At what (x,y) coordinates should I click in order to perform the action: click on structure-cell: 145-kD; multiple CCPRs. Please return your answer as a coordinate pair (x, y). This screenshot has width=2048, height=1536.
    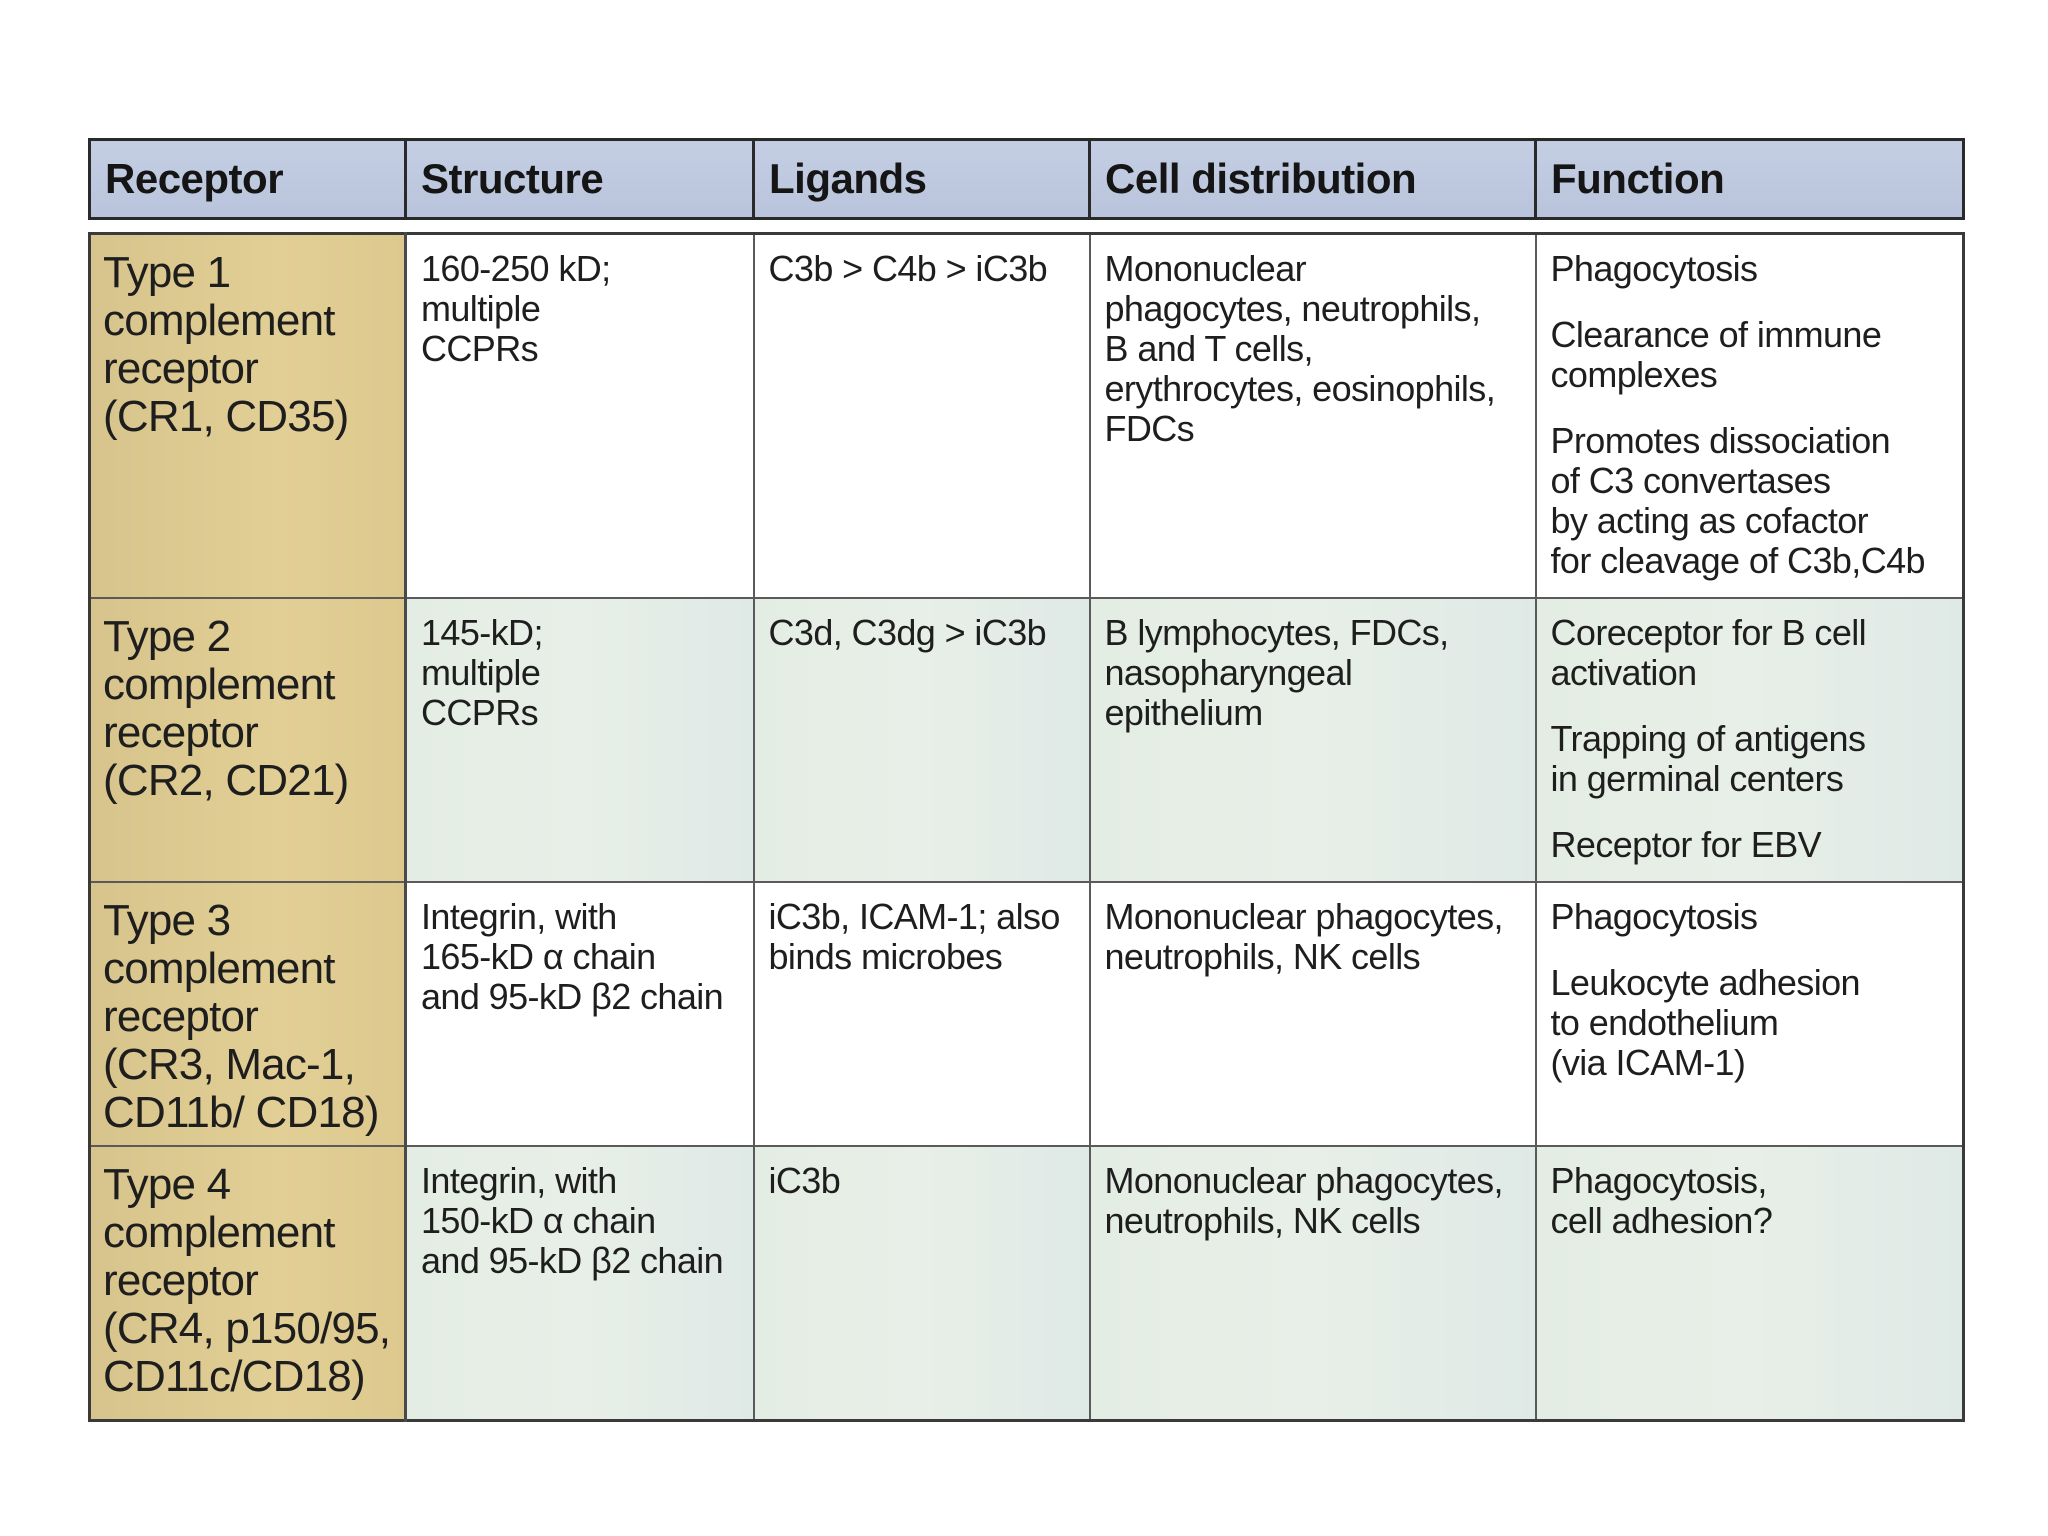
    Looking at the image, I should click on (579, 740).